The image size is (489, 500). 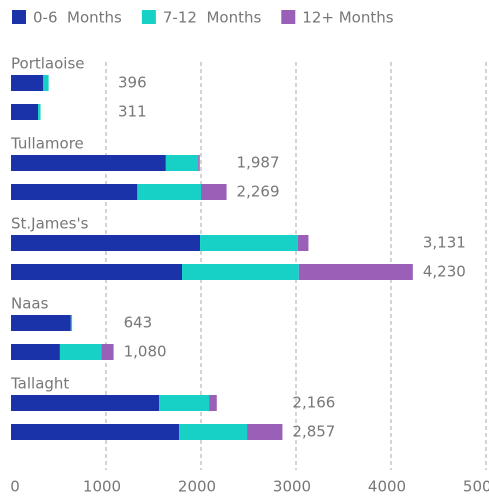 What do you see at coordinates (313, 403) in the screenshot?
I see `total-label: 2,166` at bounding box center [313, 403].